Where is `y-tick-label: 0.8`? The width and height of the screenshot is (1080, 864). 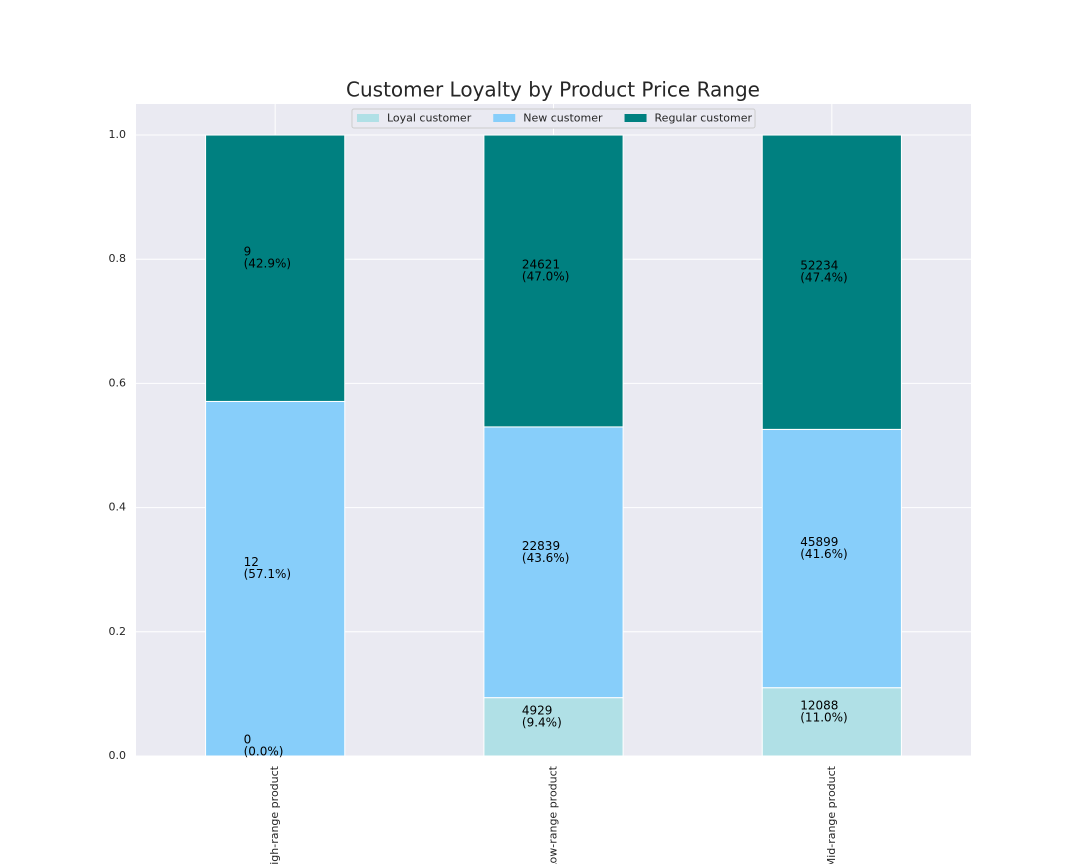 y-tick-label: 0.8 is located at coordinates (118, 258).